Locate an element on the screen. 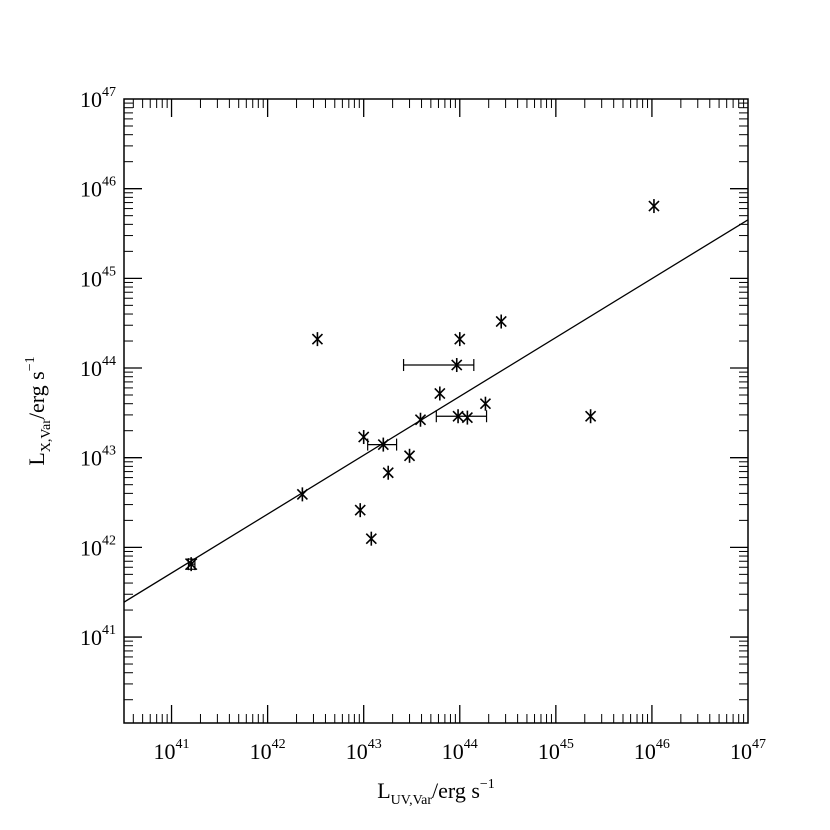  x-tick-label: 1044 is located at coordinates (460, 750).